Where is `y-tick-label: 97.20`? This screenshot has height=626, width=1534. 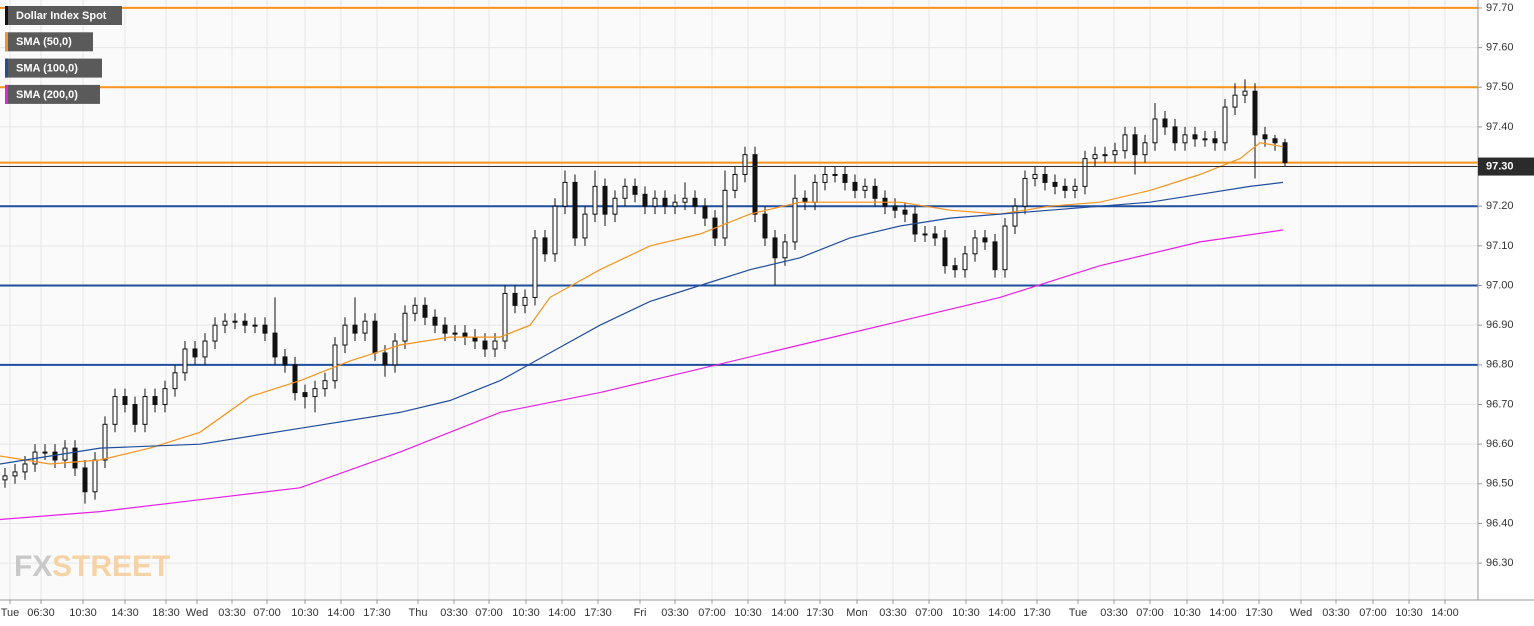
y-tick-label: 97.20 is located at coordinates (1500, 206).